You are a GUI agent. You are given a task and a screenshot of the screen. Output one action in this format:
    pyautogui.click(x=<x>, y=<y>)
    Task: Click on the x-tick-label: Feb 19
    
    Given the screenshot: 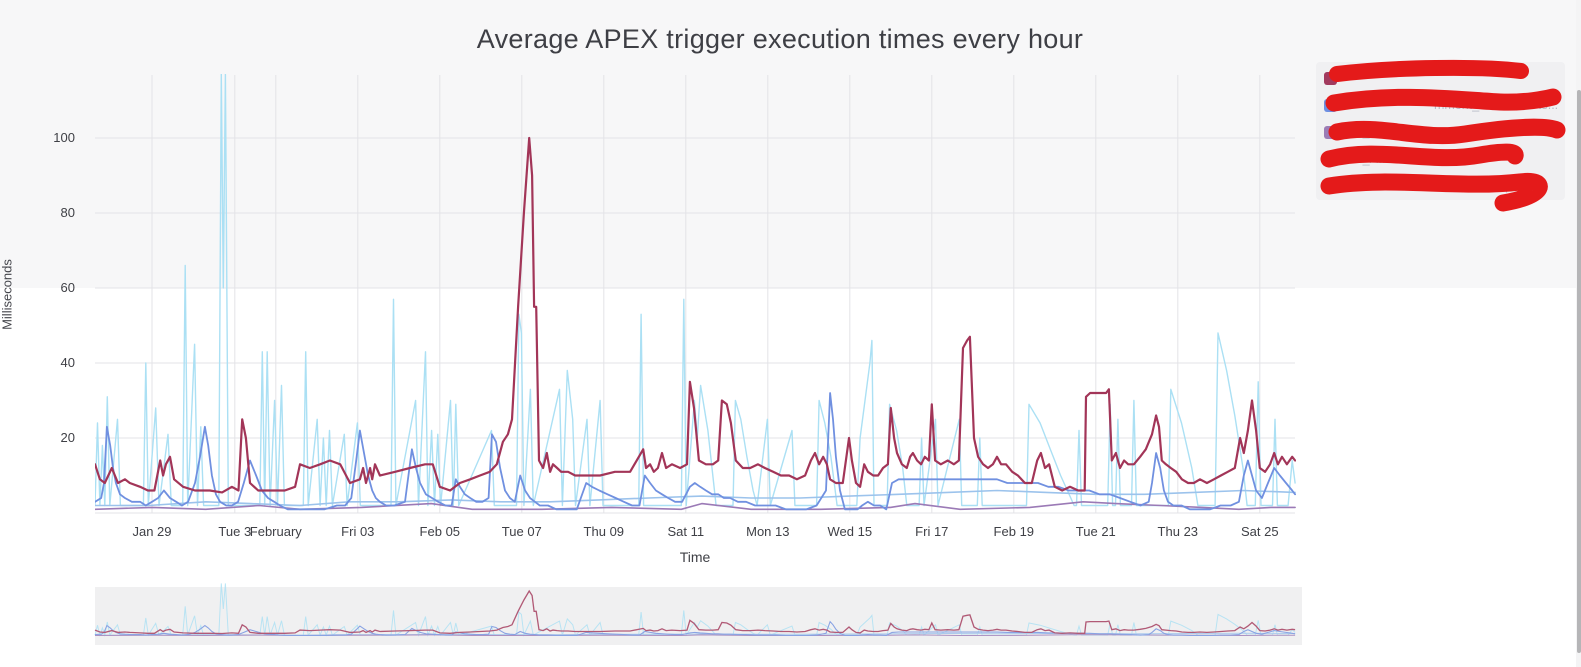 What is the action you would take?
    pyautogui.click(x=1014, y=531)
    